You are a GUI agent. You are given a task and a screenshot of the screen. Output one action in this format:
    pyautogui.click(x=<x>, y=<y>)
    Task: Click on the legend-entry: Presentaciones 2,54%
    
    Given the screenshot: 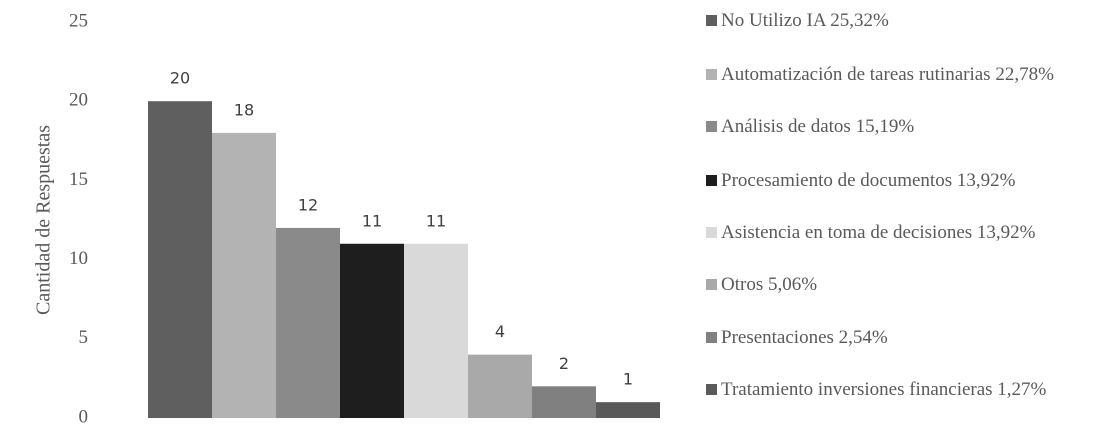 What is the action you would take?
    pyautogui.click(x=900, y=337)
    